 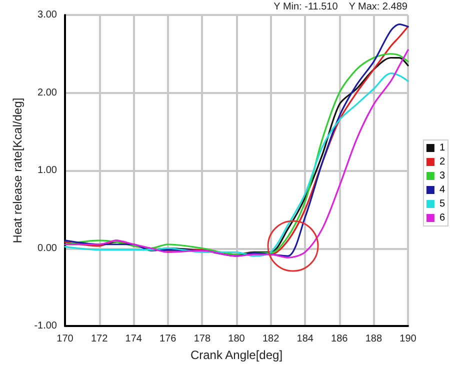 I want to click on x-tick-label: 180, so click(x=237, y=339).